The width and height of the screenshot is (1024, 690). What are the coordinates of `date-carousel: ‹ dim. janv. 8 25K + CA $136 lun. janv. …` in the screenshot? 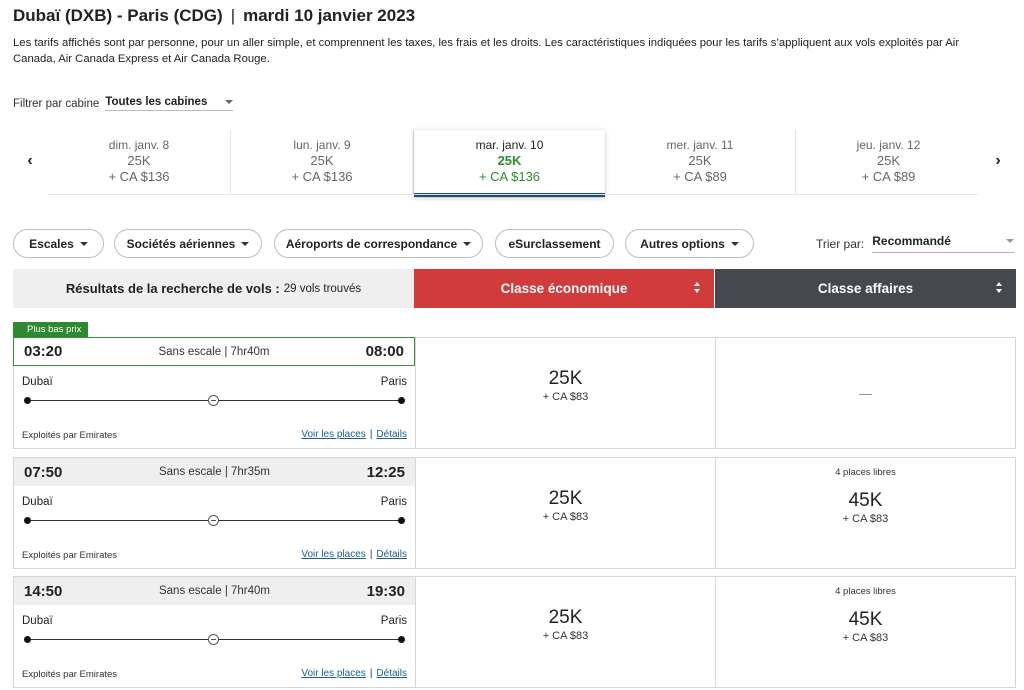 It's located at (512, 164).